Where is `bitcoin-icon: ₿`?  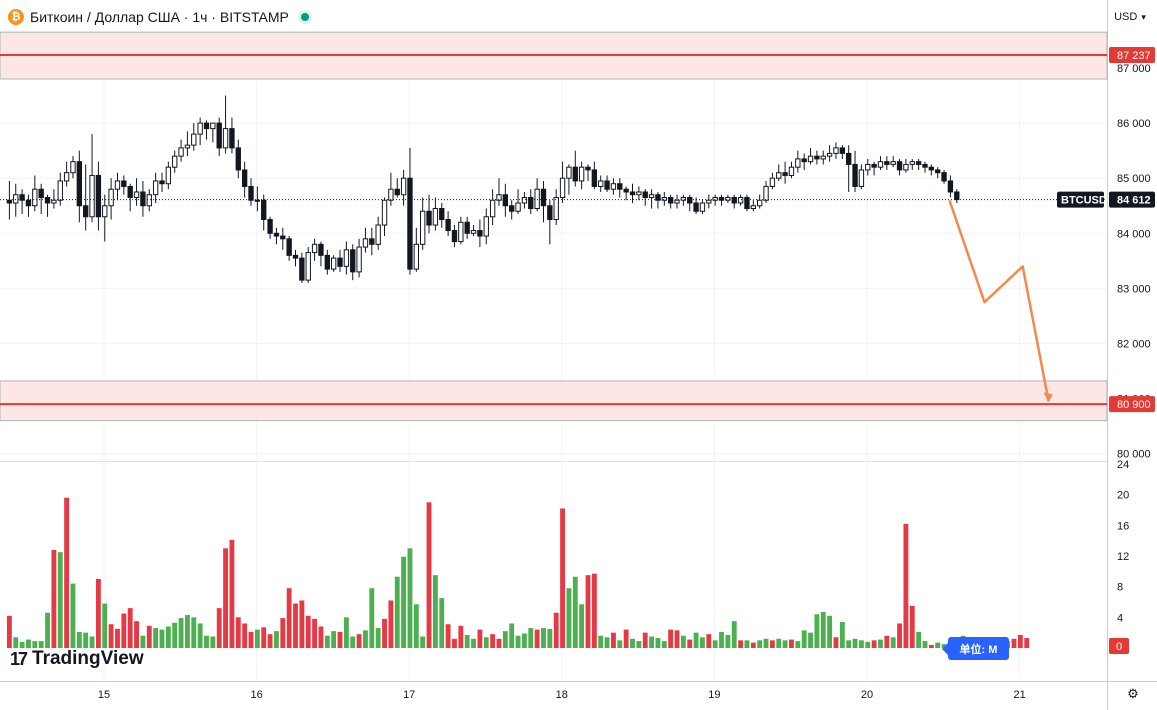 bitcoin-icon: ₿ is located at coordinates (16, 17).